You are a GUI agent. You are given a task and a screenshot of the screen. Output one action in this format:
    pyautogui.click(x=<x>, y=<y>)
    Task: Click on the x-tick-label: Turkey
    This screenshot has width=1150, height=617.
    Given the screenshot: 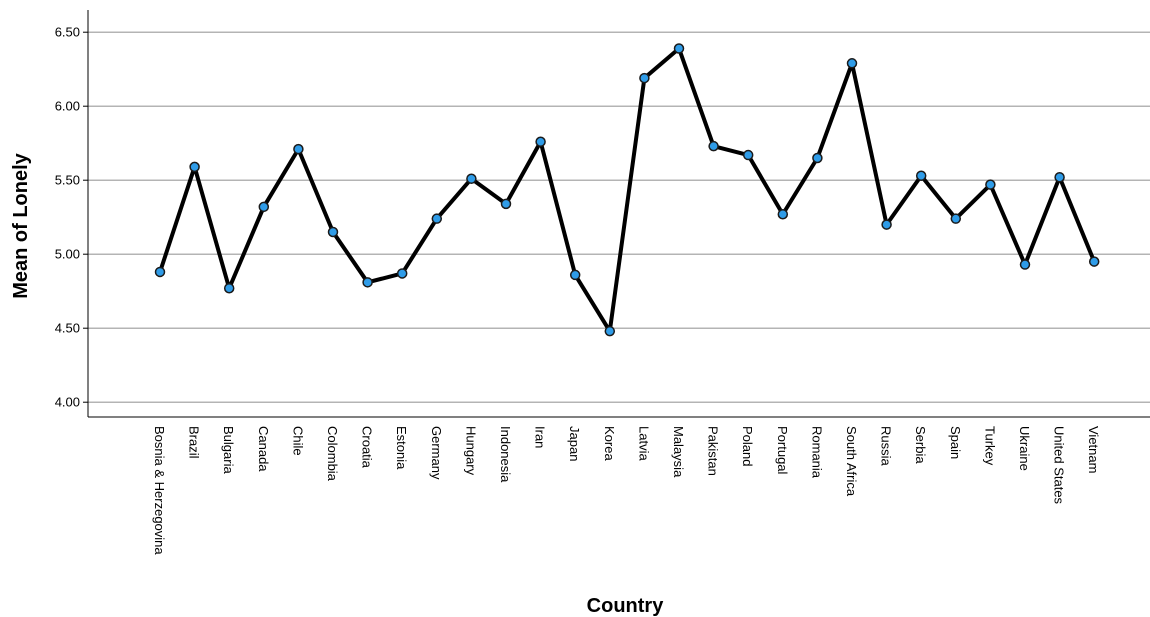 What is the action you would take?
    pyautogui.click(x=989, y=446)
    